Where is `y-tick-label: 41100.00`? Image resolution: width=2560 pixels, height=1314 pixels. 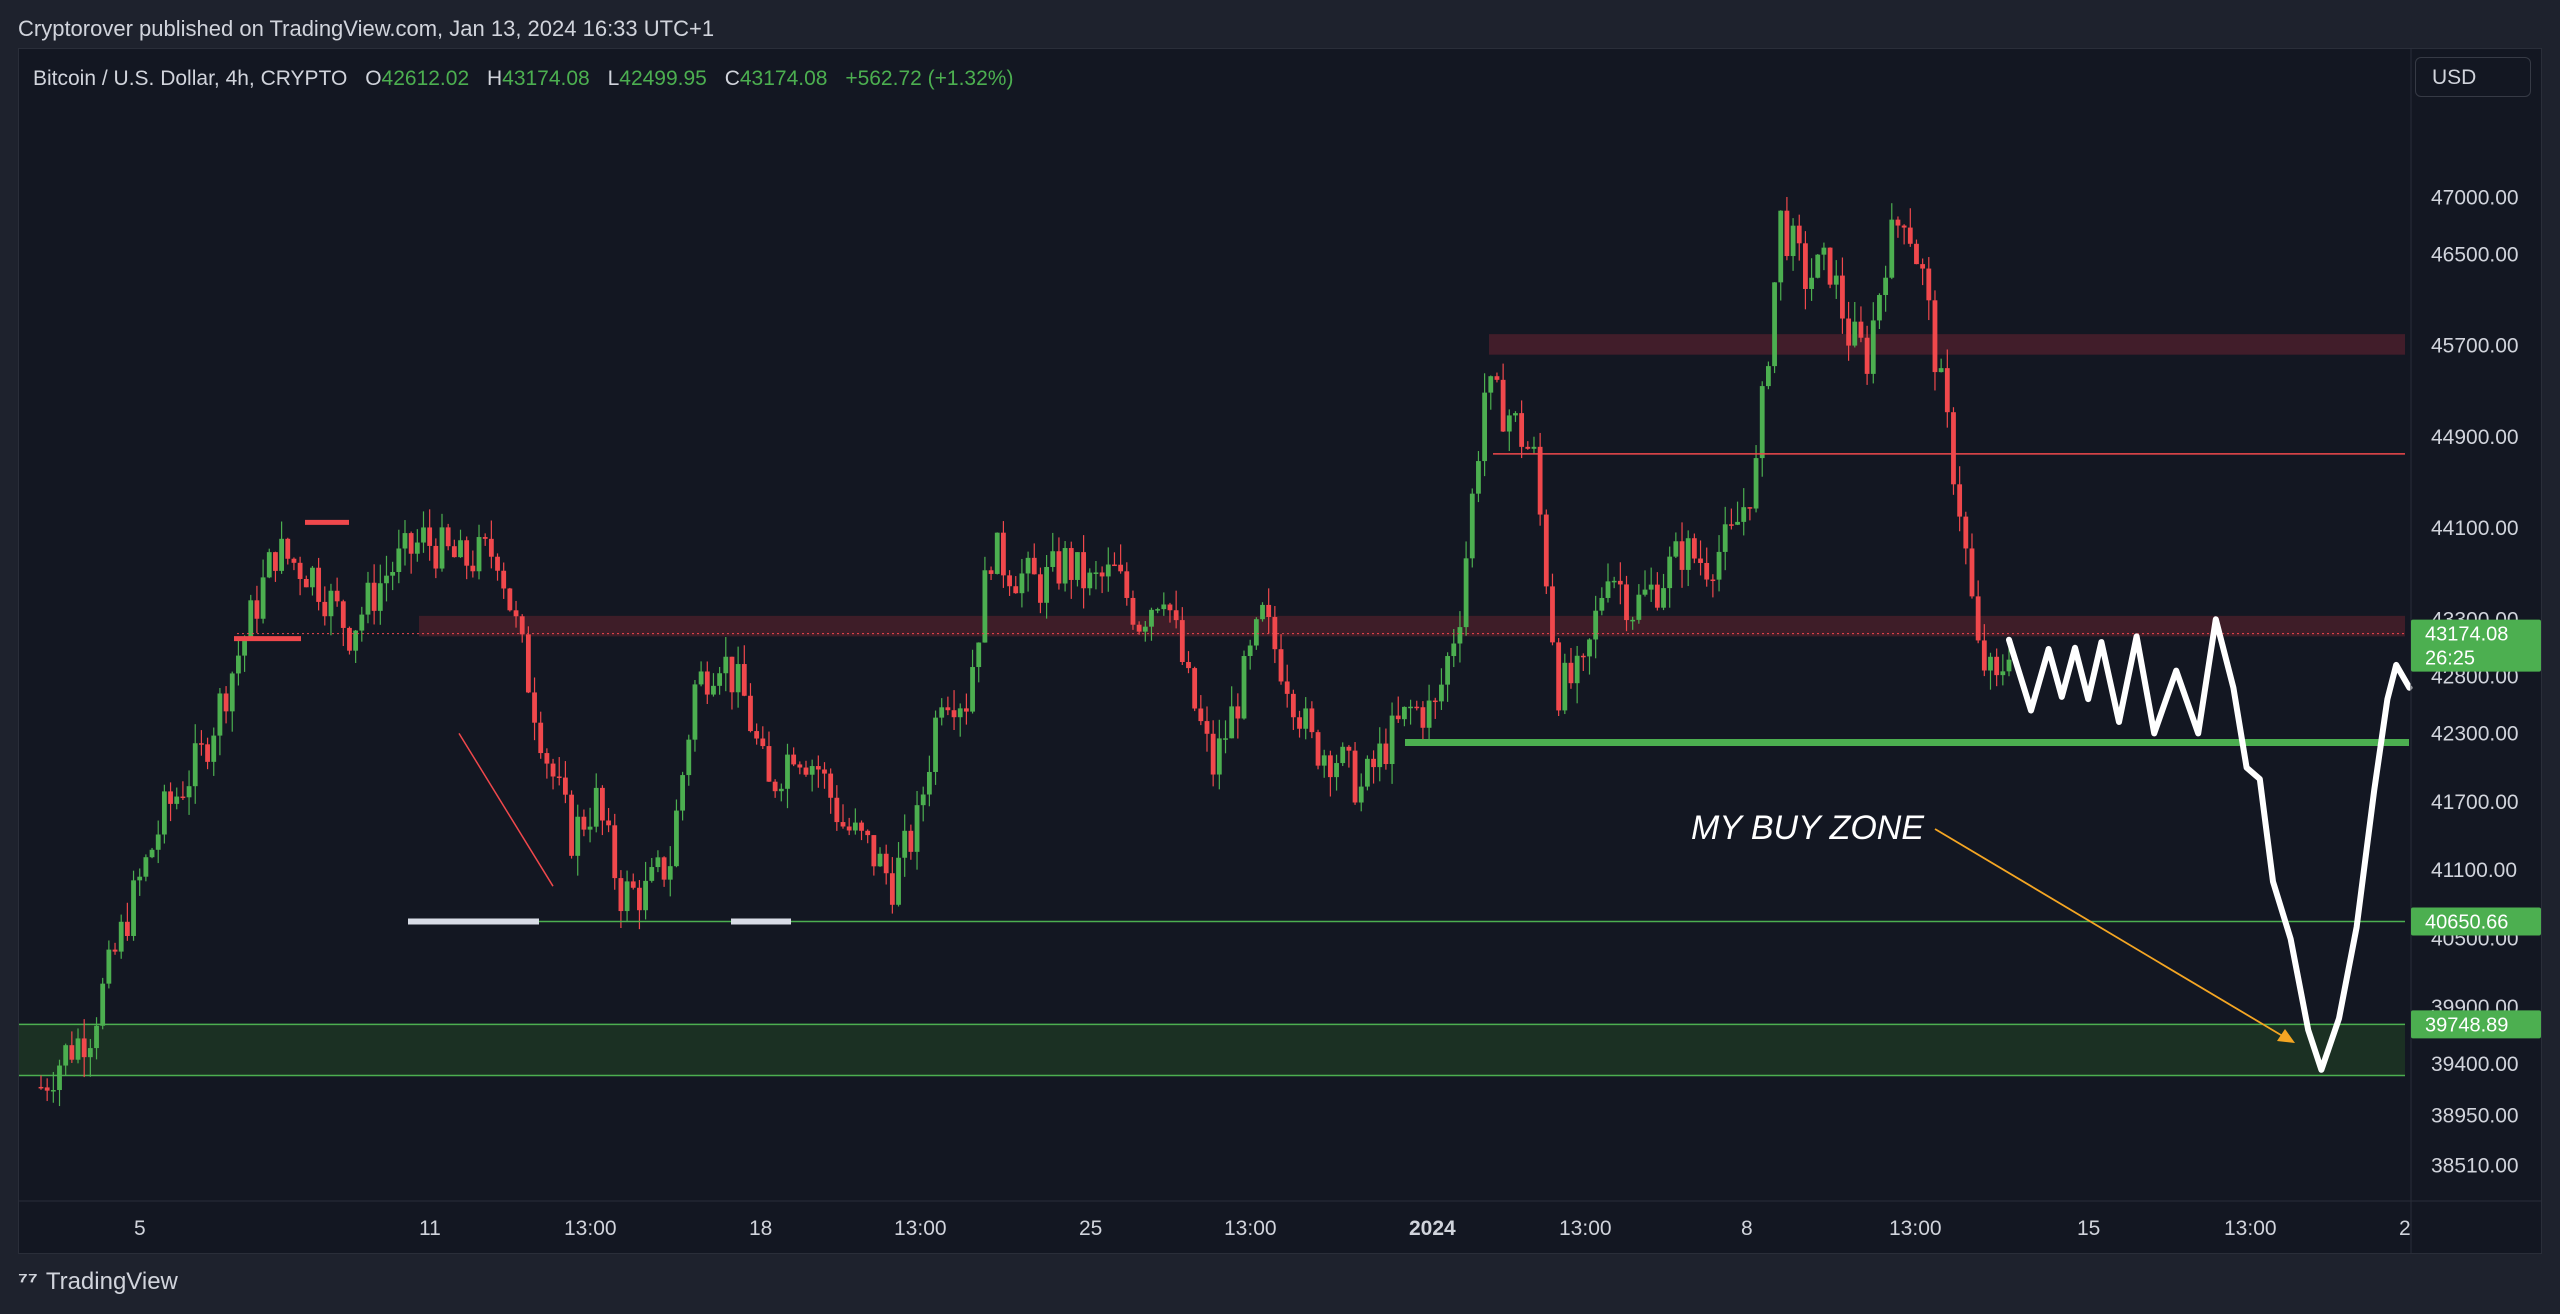
y-tick-label: 41100.00 is located at coordinates (2474, 870).